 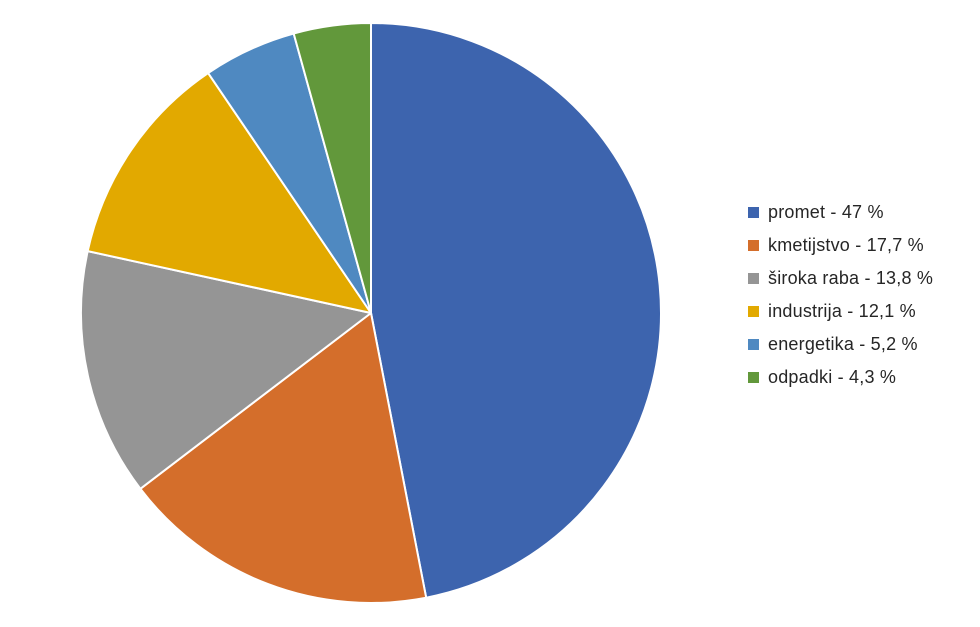 What do you see at coordinates (229, 193) in the screenshot?
I see `pie-slice-industrija` at bounding box center [229, 193].